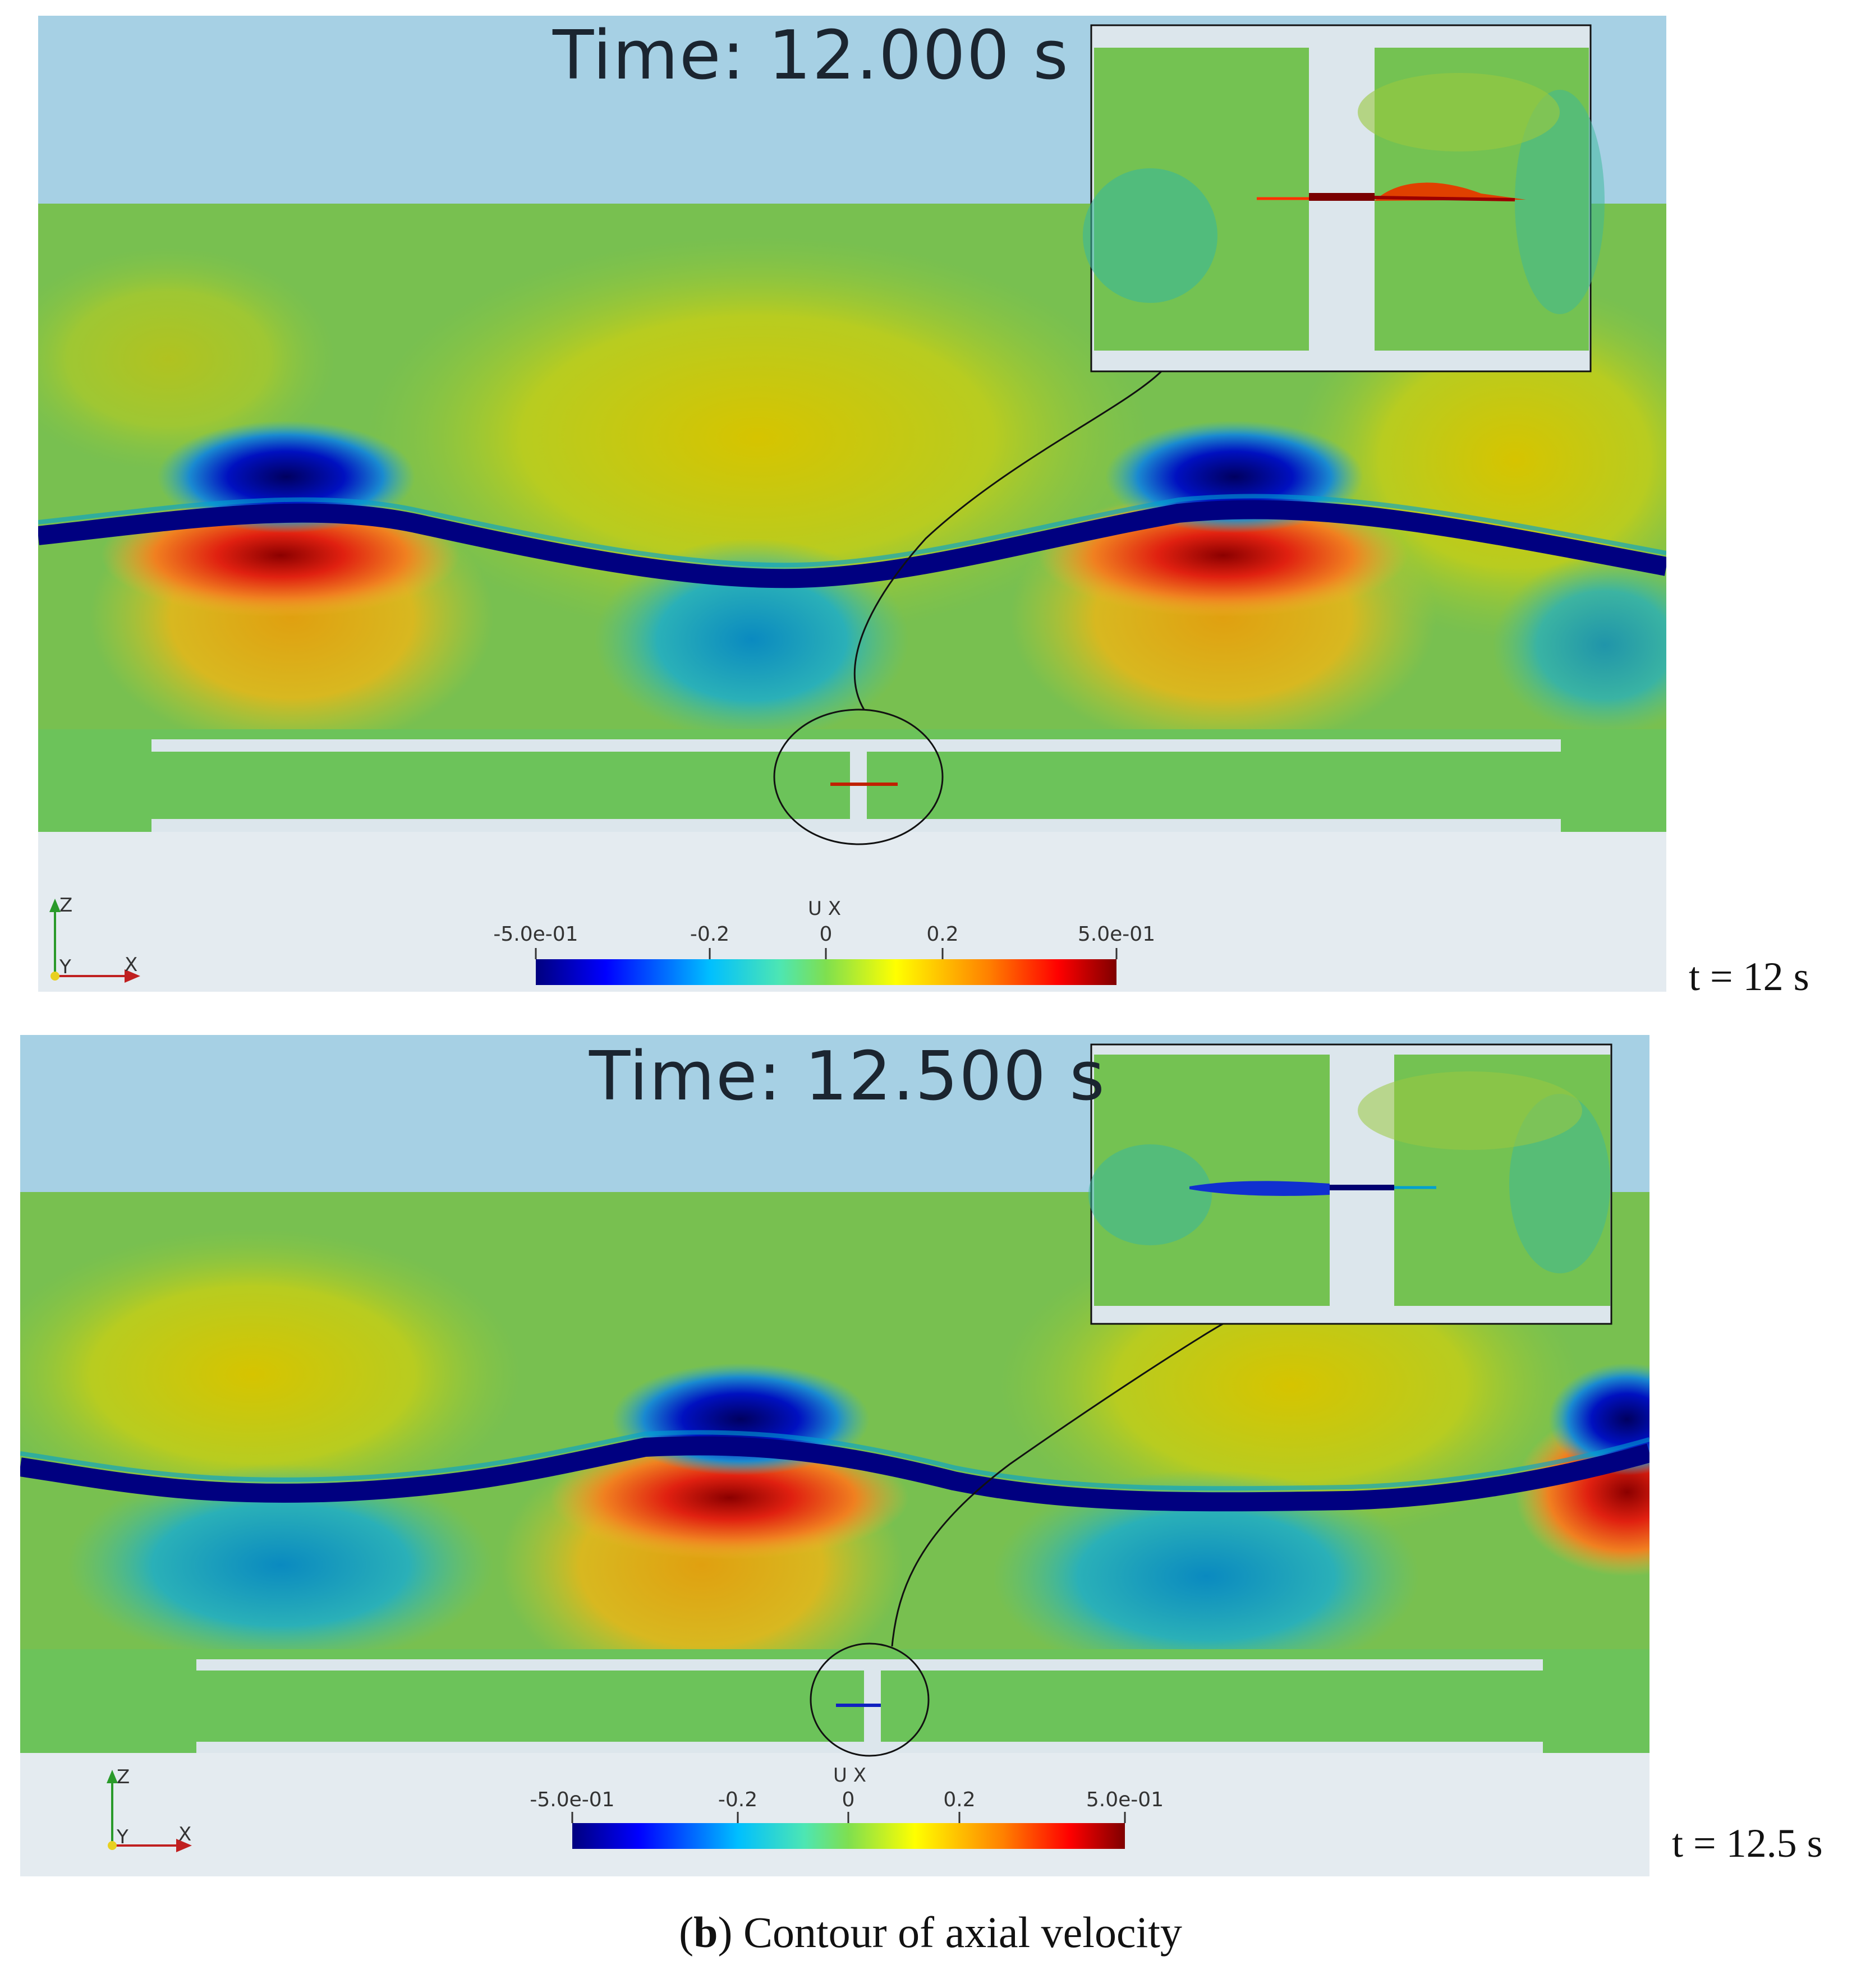 This screenshot has width=1861, height=1988. What do you see at coordinates (824, 909) in the screenshot?
I see `colorbar-title-top: U X` at bounding box center [824, 909].